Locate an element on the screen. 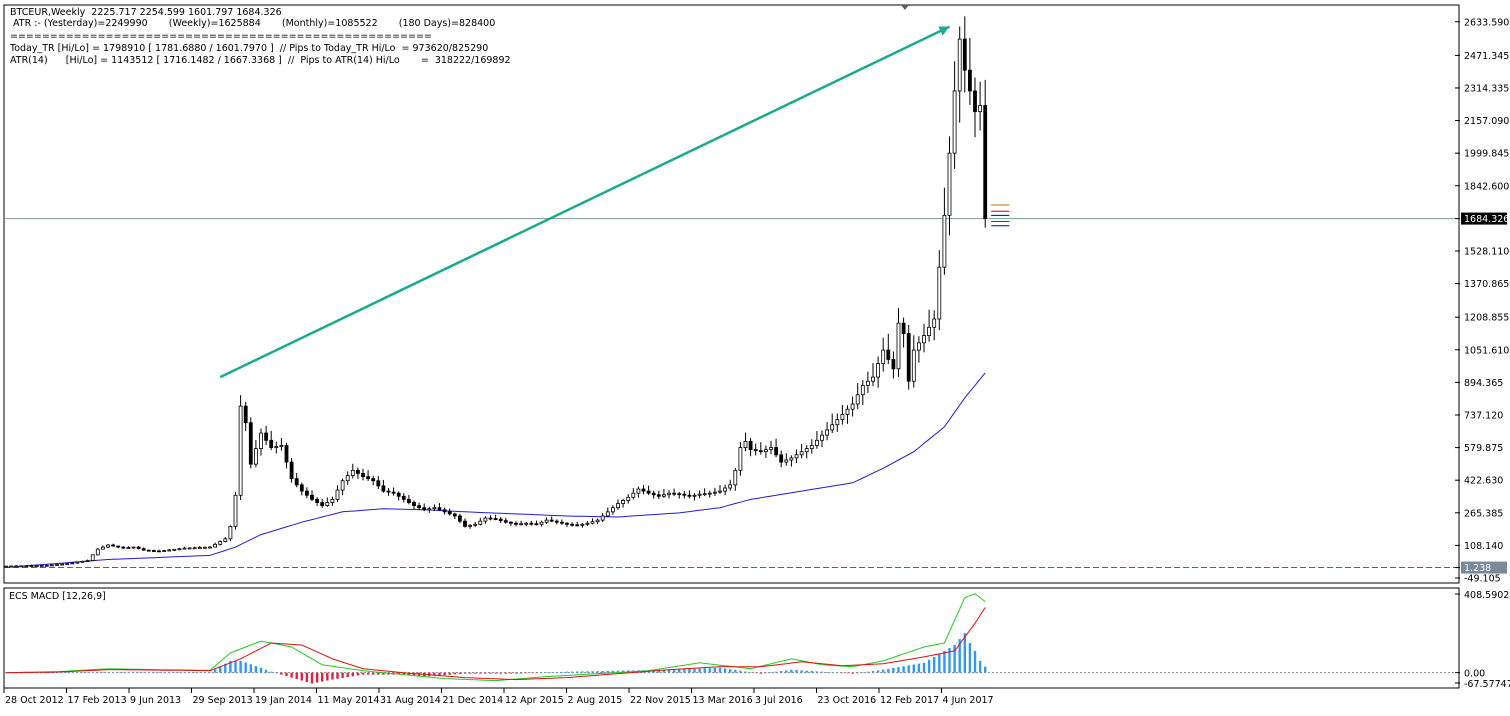 Image resolution: width=1510 pixels, height=716 pixels. x-tick-label: 23 Oct 2016 is located at coordinates (847, 700).